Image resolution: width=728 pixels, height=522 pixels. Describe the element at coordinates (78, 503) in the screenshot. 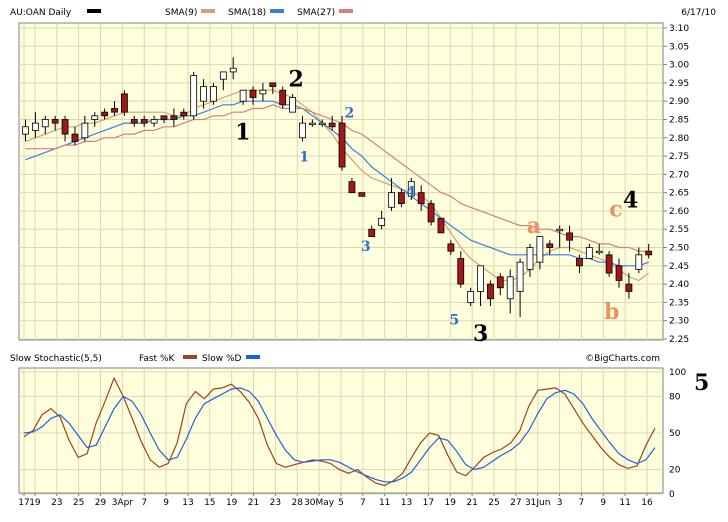

I see `x-tick-label: 25` at that location.